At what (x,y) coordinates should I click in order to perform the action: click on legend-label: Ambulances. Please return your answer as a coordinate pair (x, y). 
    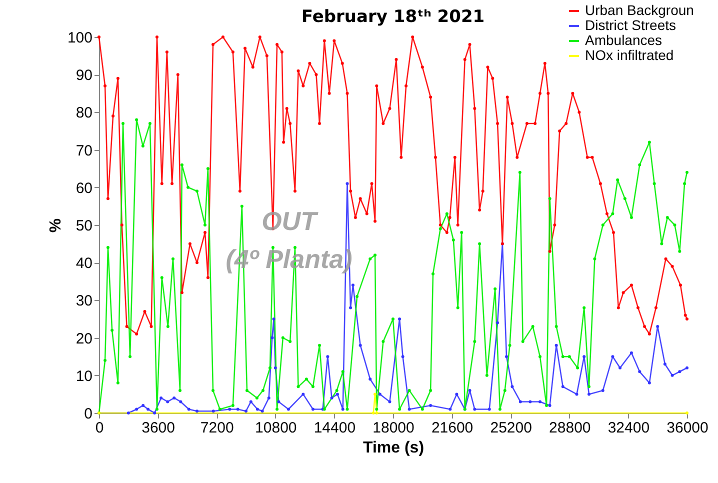
    Looking at the image, I should click on (623, 40).